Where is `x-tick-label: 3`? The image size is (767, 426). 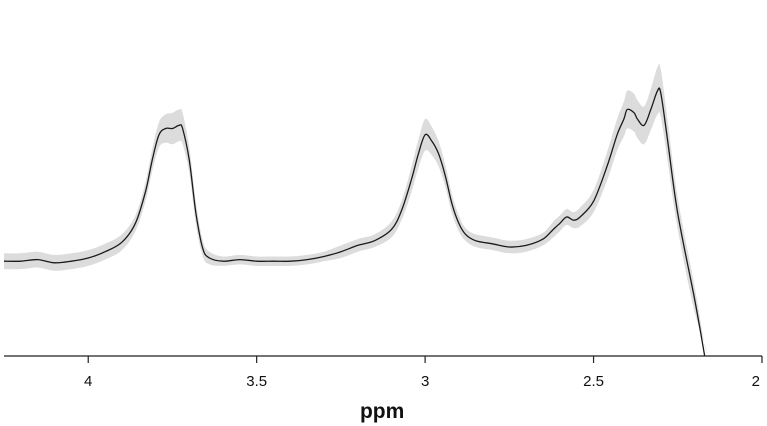
x-tick-label: 3 is located at coordinates (425, 381).